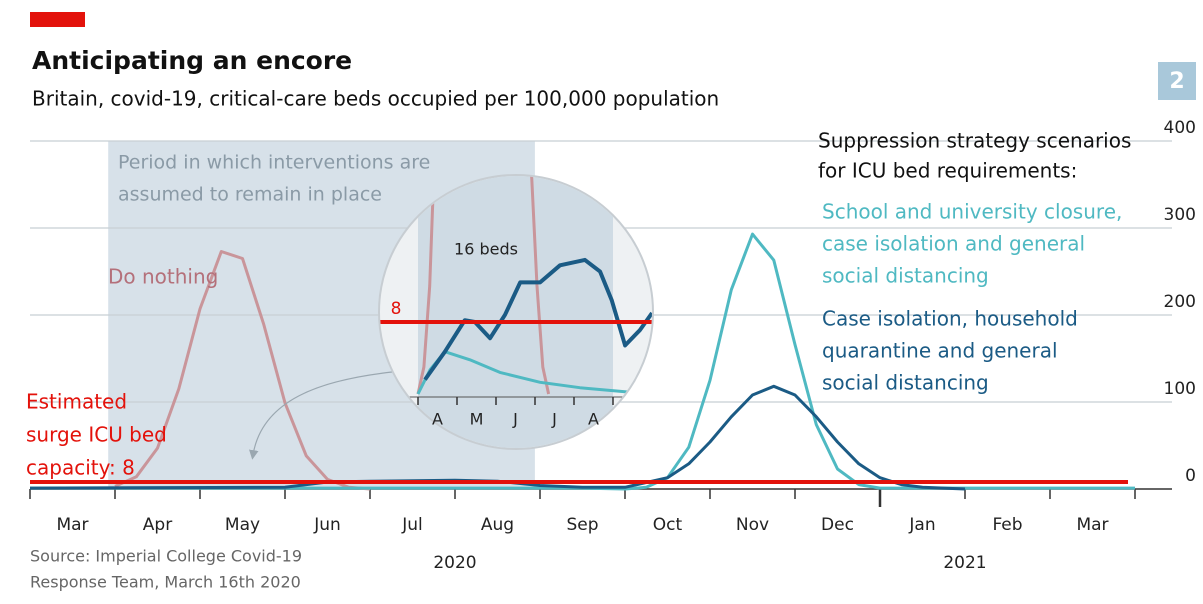 Image resolution: width=1203 pixels, height=604 pixels. What do you see at coordinates (483, 285) in the screenshot?
I see `inset-series-line` at bounding box center [483, 285].